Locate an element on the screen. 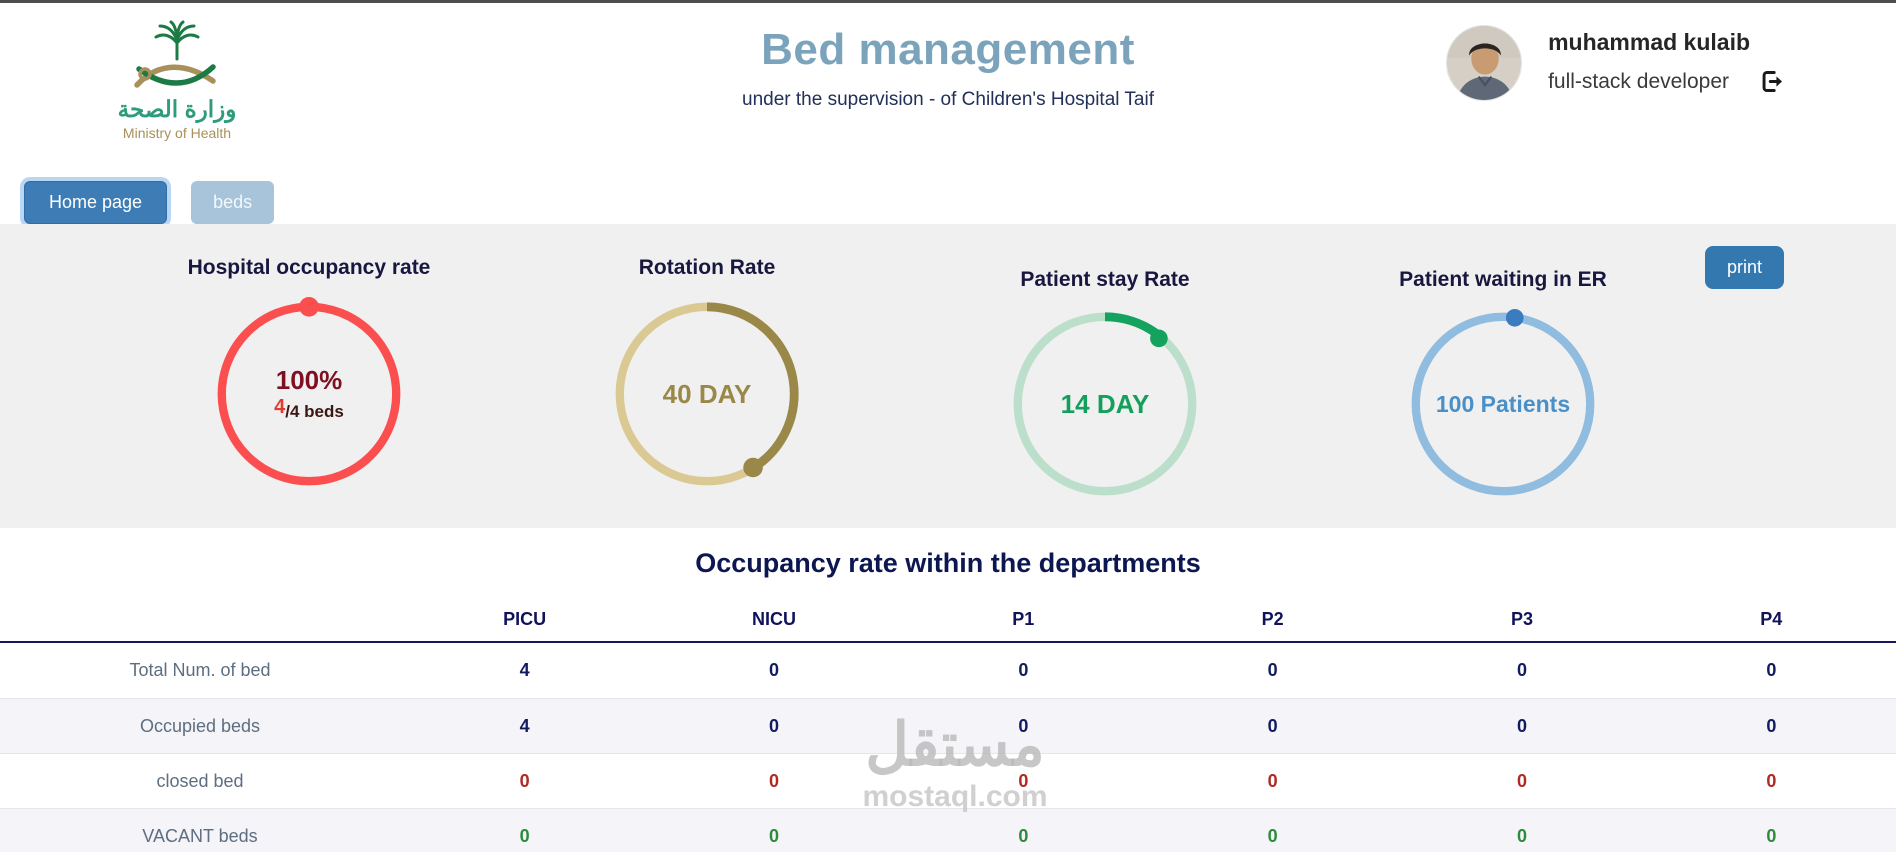 The width and height of the screenshot is (1896, 852). logout-button is located at coordinates (1772, 81).